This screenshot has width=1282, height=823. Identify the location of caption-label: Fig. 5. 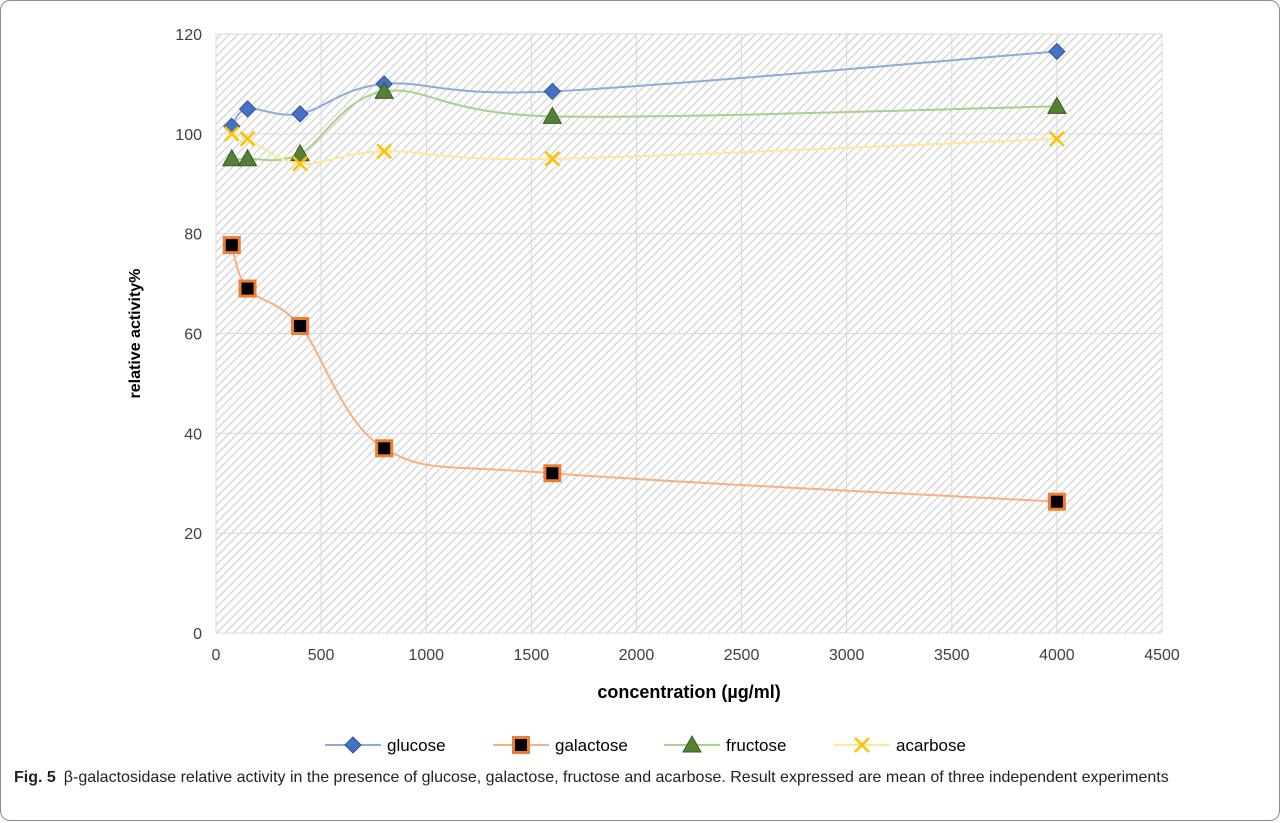
(35, 777).